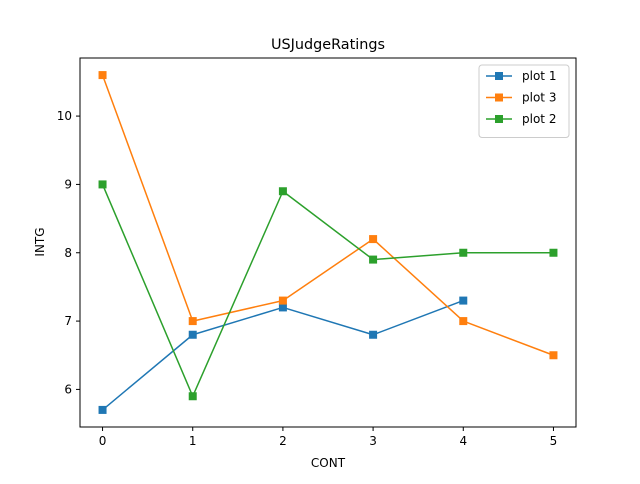  Describe the element at coordinates (68, 253) in the screenshot. I see `y-tick-label: 8` at that location.